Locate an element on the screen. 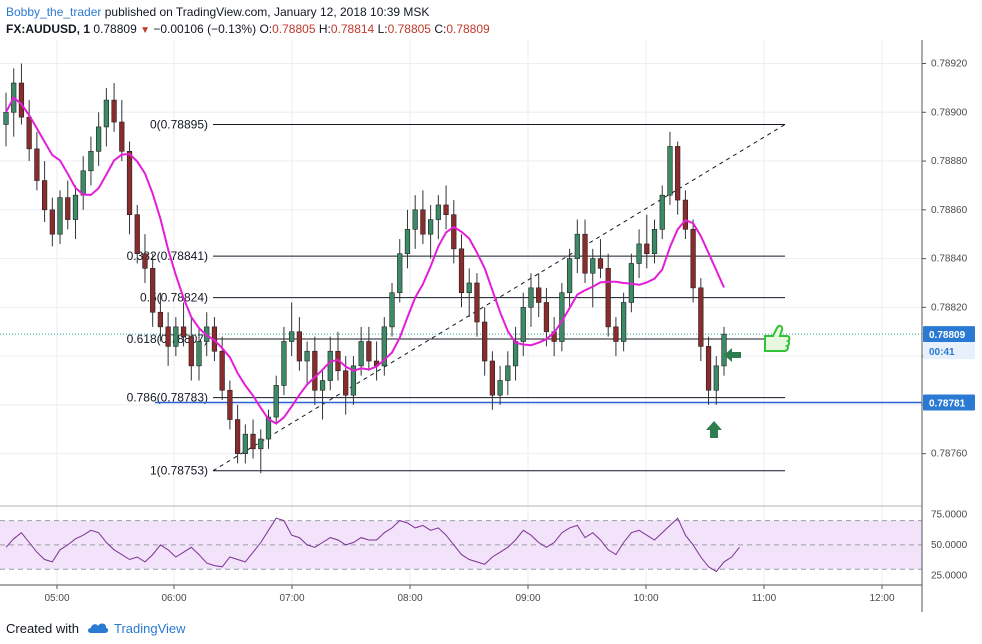 This screenshot has width=982, height=644. rsi-axis: 25.0000 50.0000 75.0000 is located at coordinates (949, 546).